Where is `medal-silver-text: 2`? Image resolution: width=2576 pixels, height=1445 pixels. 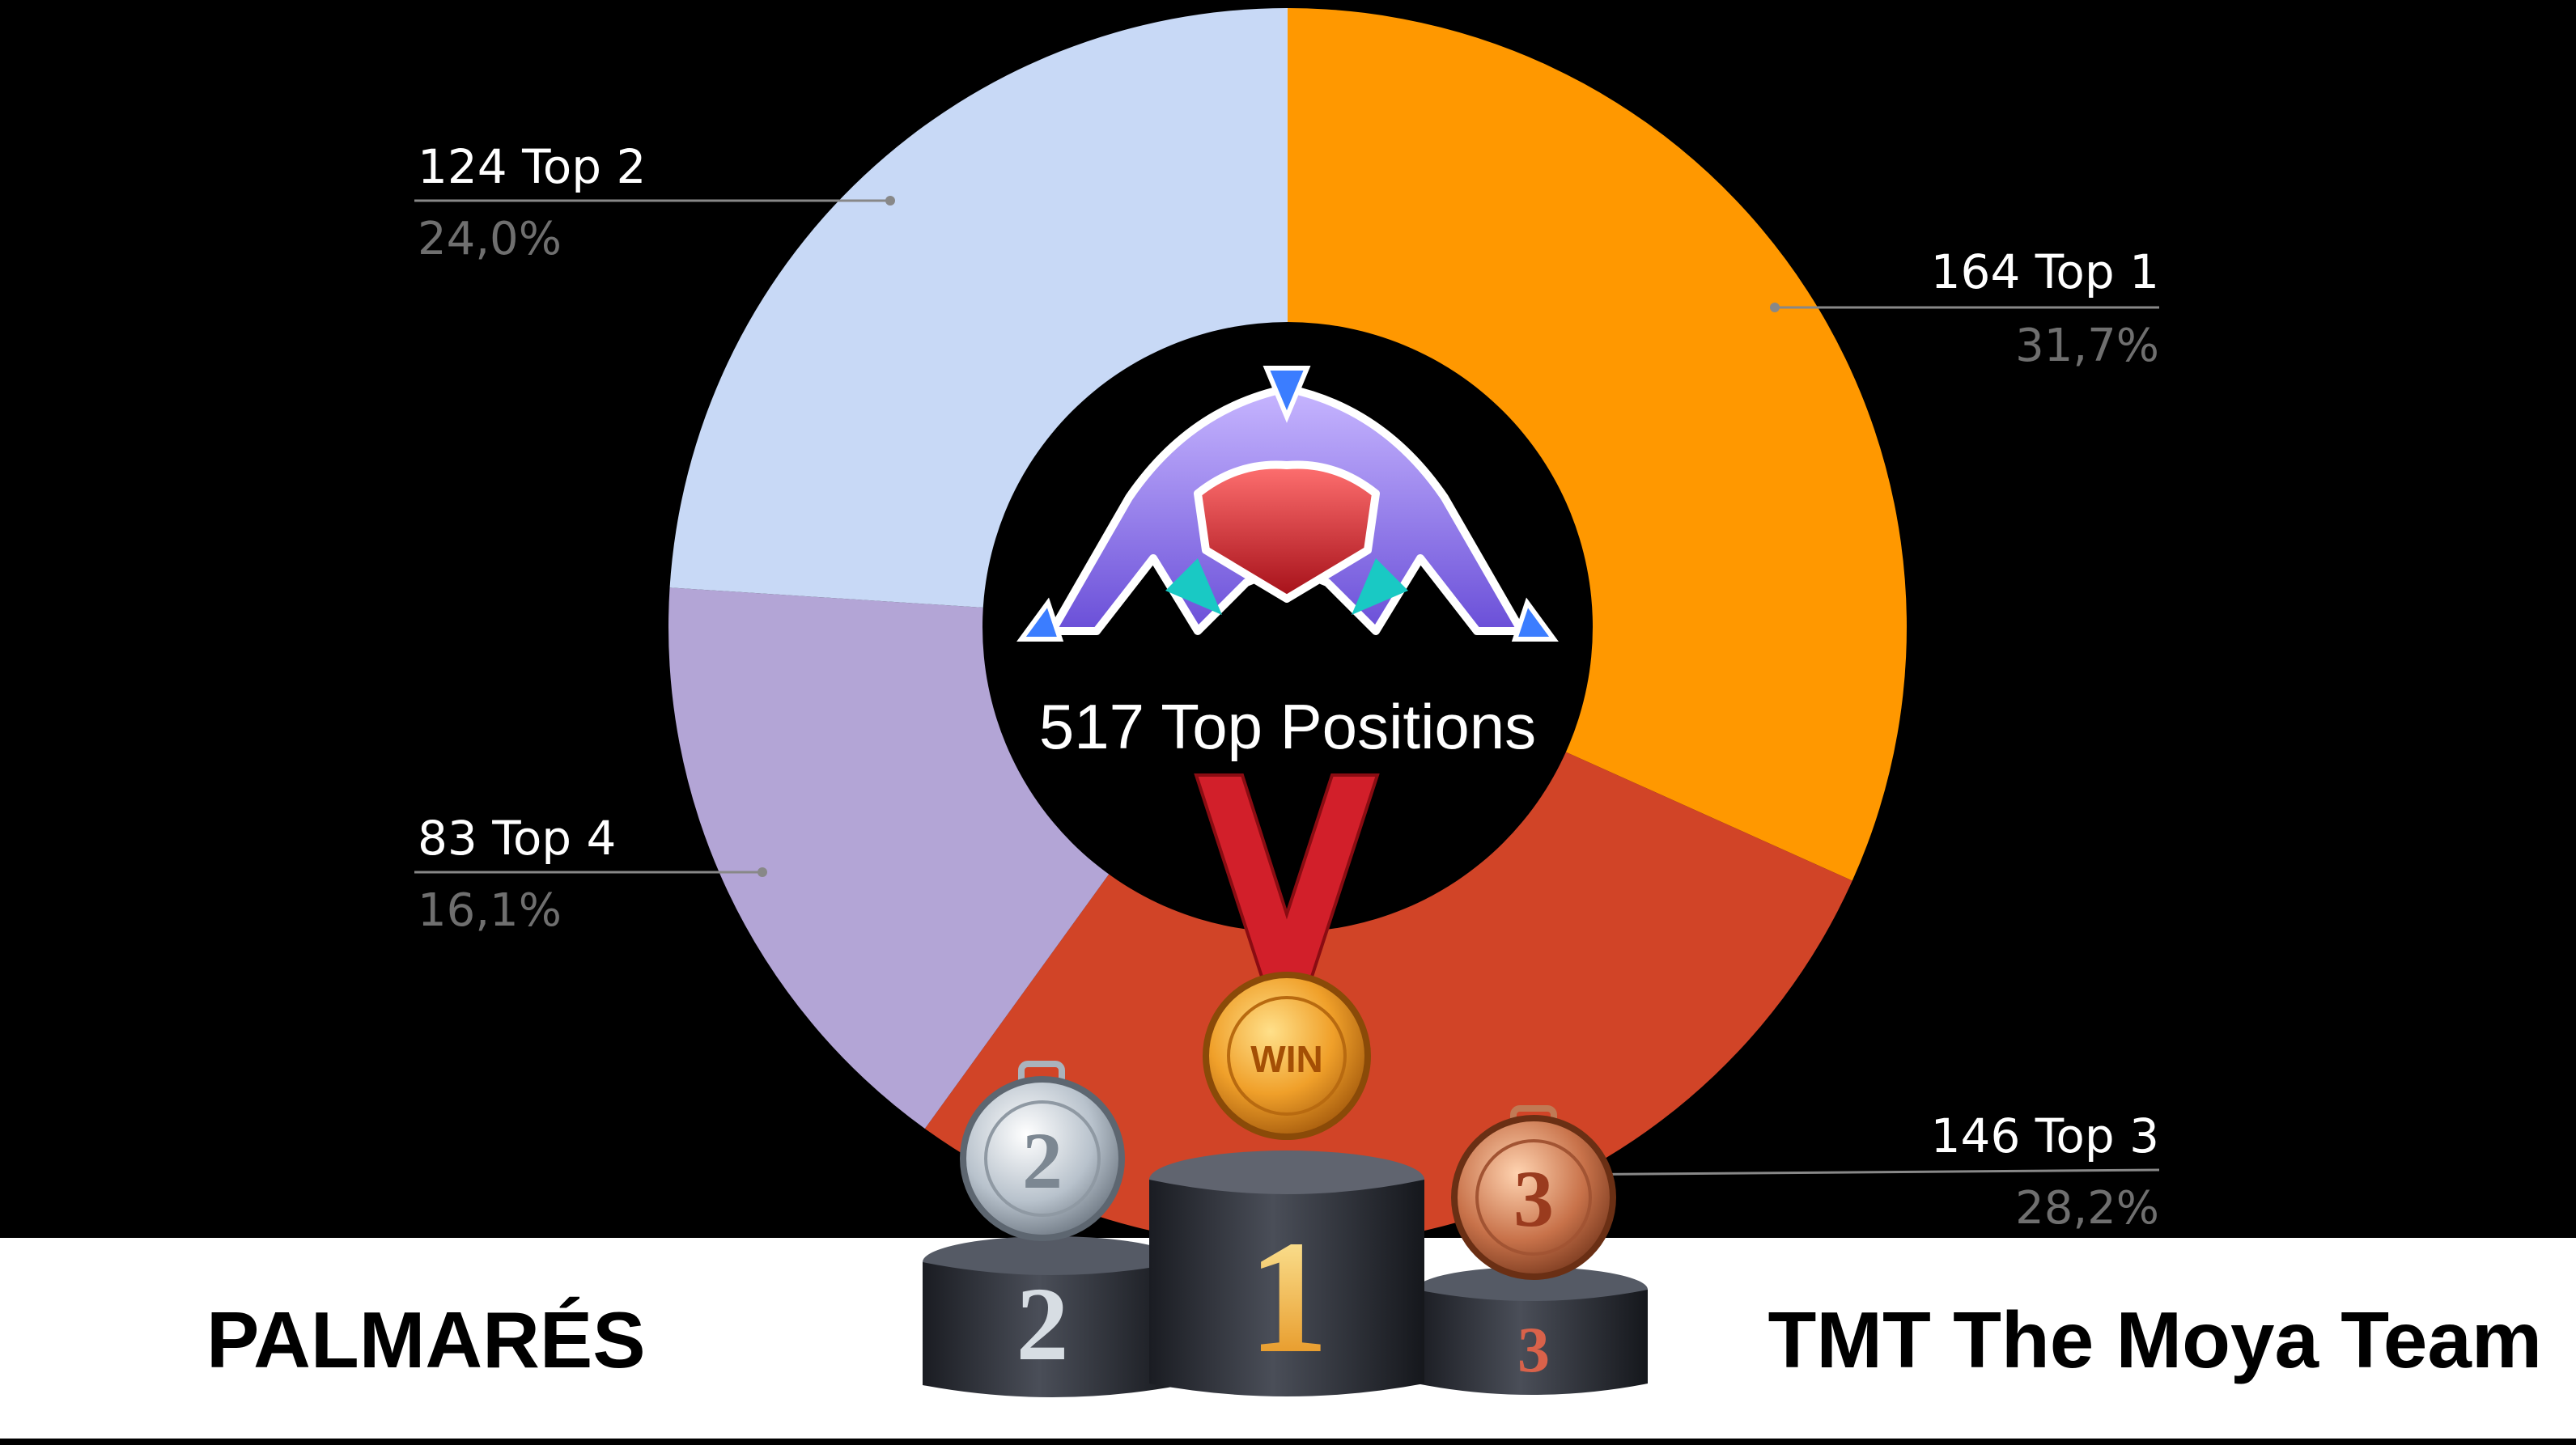 medal-silver-text: 2 is located at coordinates (1042, 1161).